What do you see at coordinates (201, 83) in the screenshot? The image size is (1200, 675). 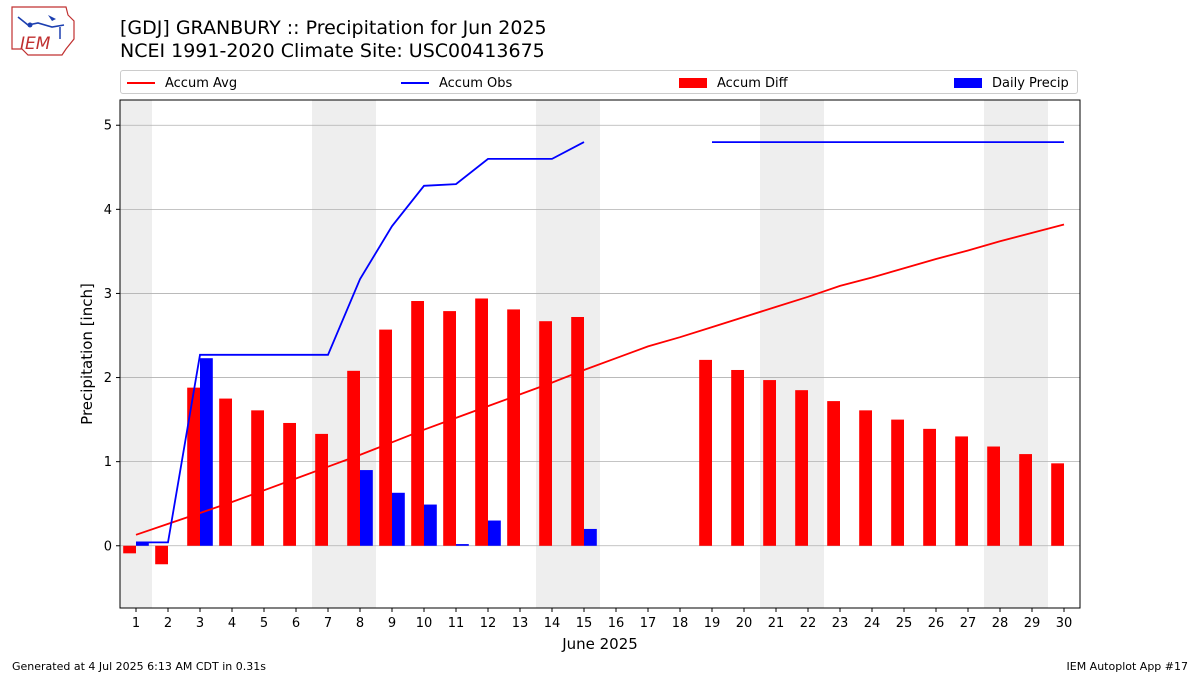 I see `legend-label-accum-avg: Accum Avg` at bounding box center [201, 83].